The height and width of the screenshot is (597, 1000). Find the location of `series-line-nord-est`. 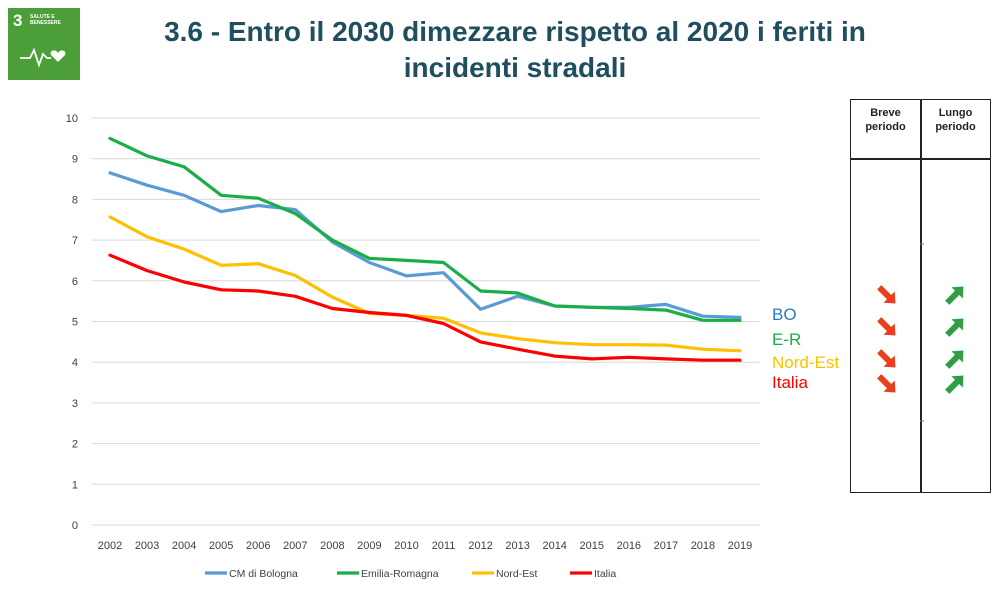

series-line-nord-est is located at coordinates (425, 284).